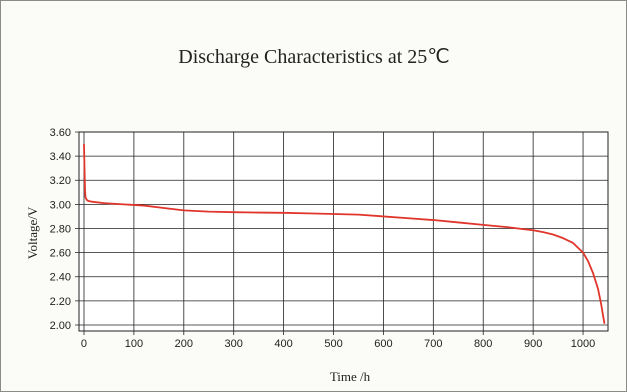 The image size is (627, 392). I want to click on x-tick-label: 200, so click(184, 344).